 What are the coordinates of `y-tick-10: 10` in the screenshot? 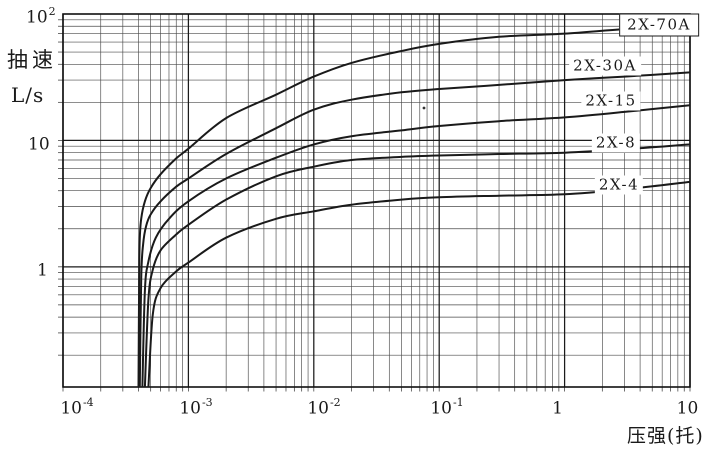 It's located at (39, 144).